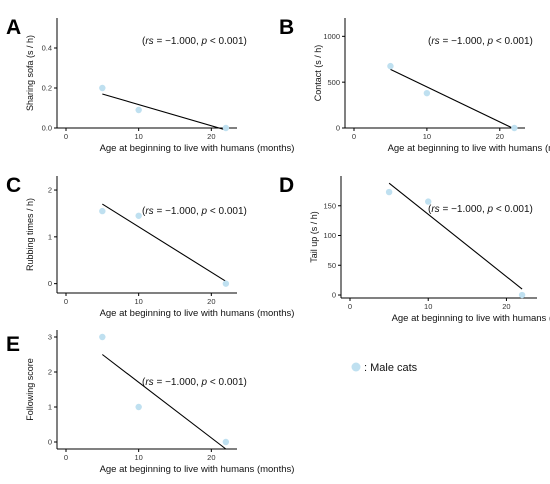 The image size is (550, 484). What do you see at coordinates (332, 265) in the screenshot?
I see `y-tick-label: 50` at bounding box center [332, 265].